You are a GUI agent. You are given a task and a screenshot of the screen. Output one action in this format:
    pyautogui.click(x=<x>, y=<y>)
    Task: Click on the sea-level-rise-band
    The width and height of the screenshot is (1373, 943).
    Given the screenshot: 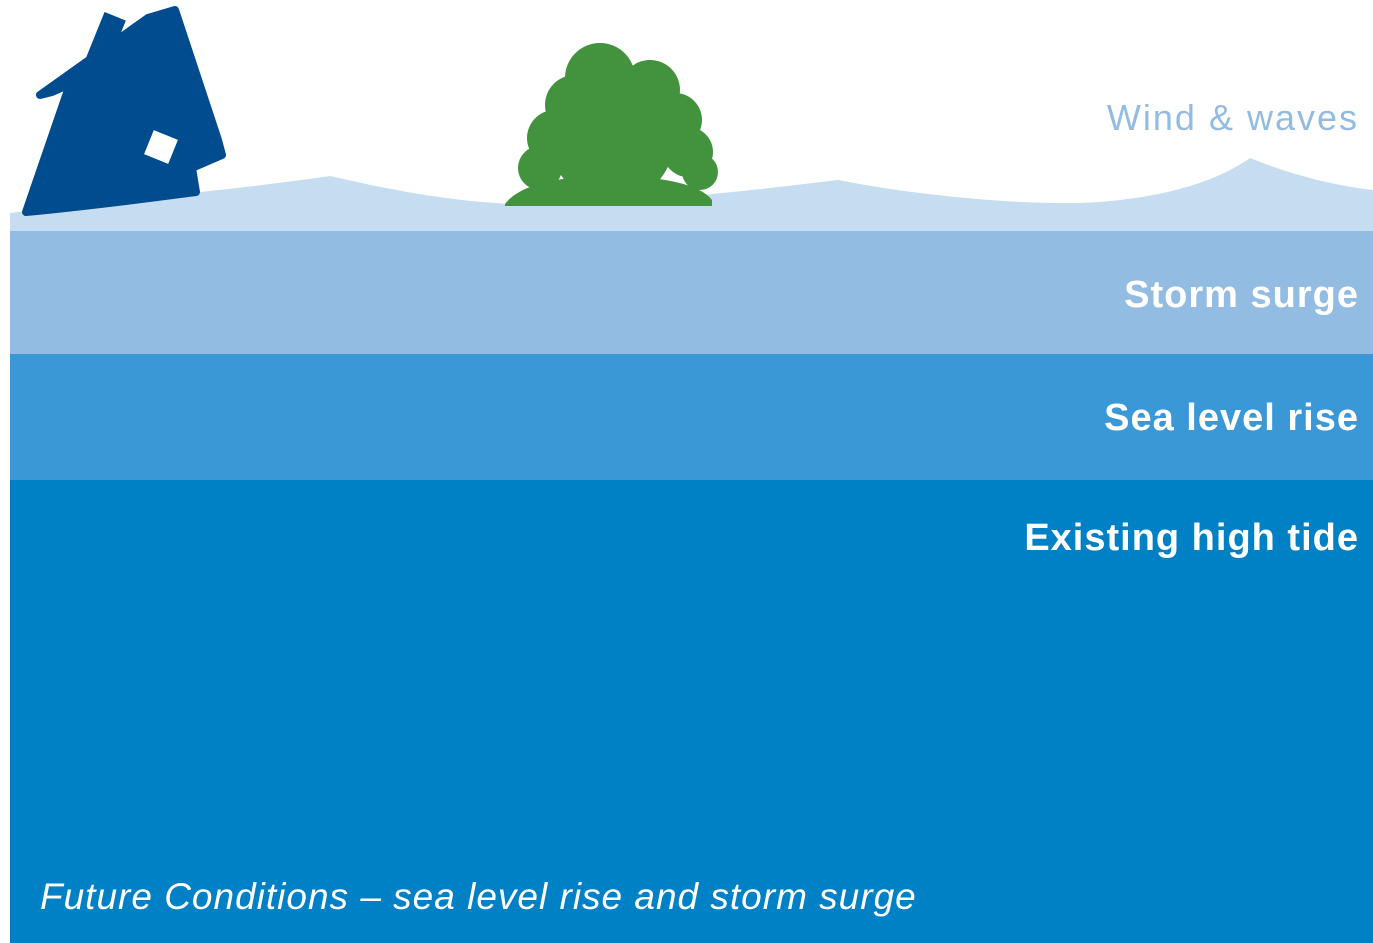 What is the action you would take?
    pyautogui.click(x=691, y=417)
    